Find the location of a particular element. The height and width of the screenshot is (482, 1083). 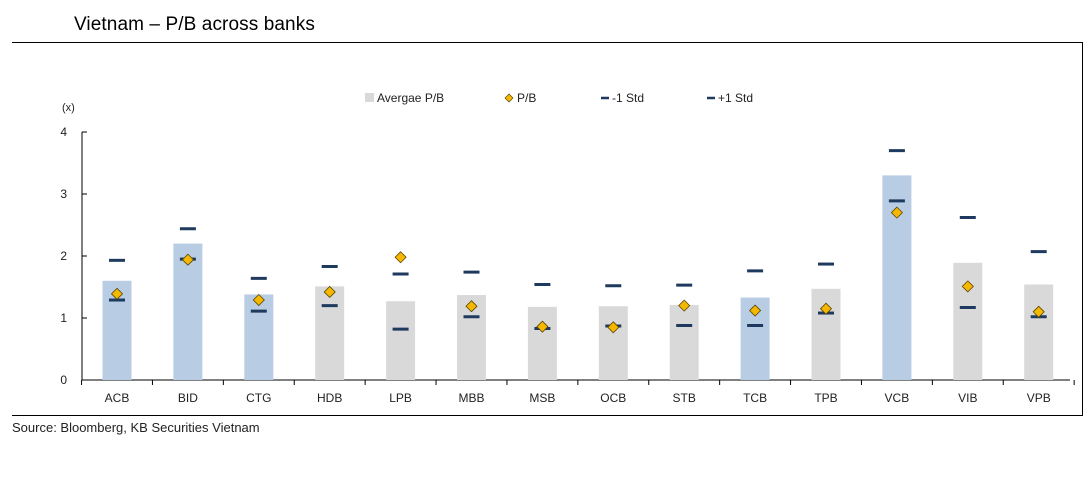

bar-avg-pb-ocb is located at coordinates (613, 343).